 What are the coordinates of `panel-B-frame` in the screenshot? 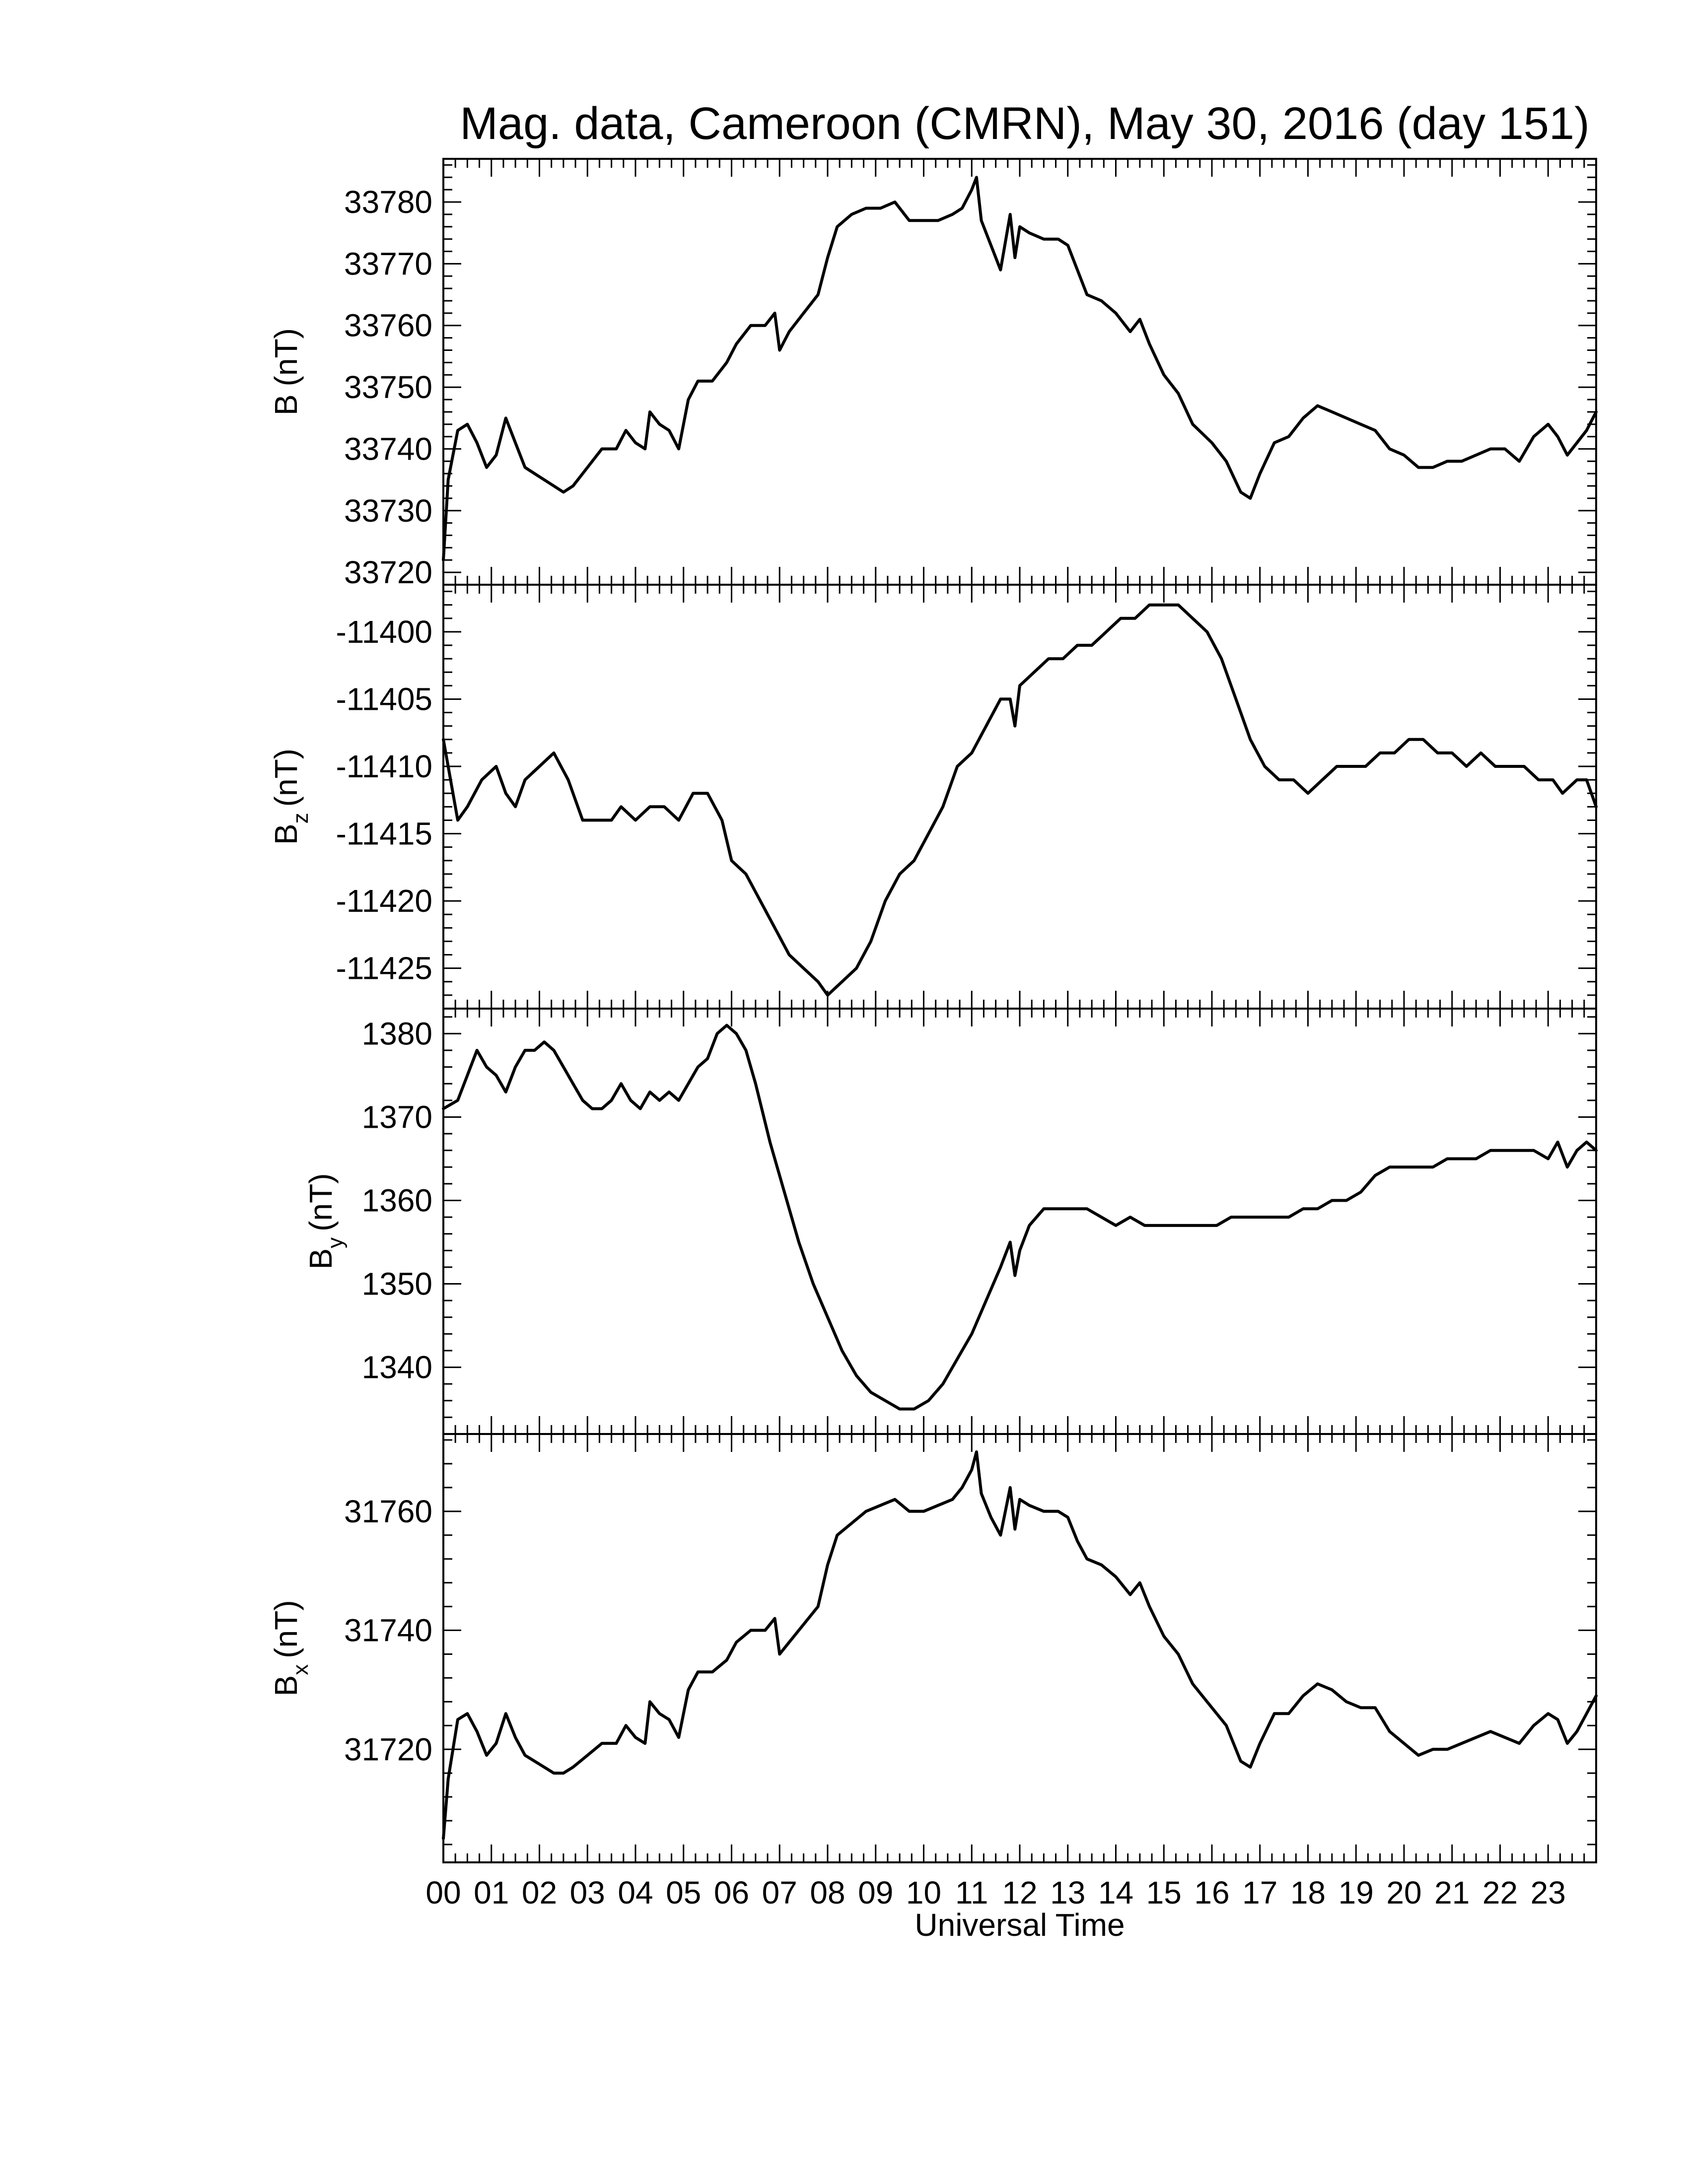 It's located at (1019, 372).